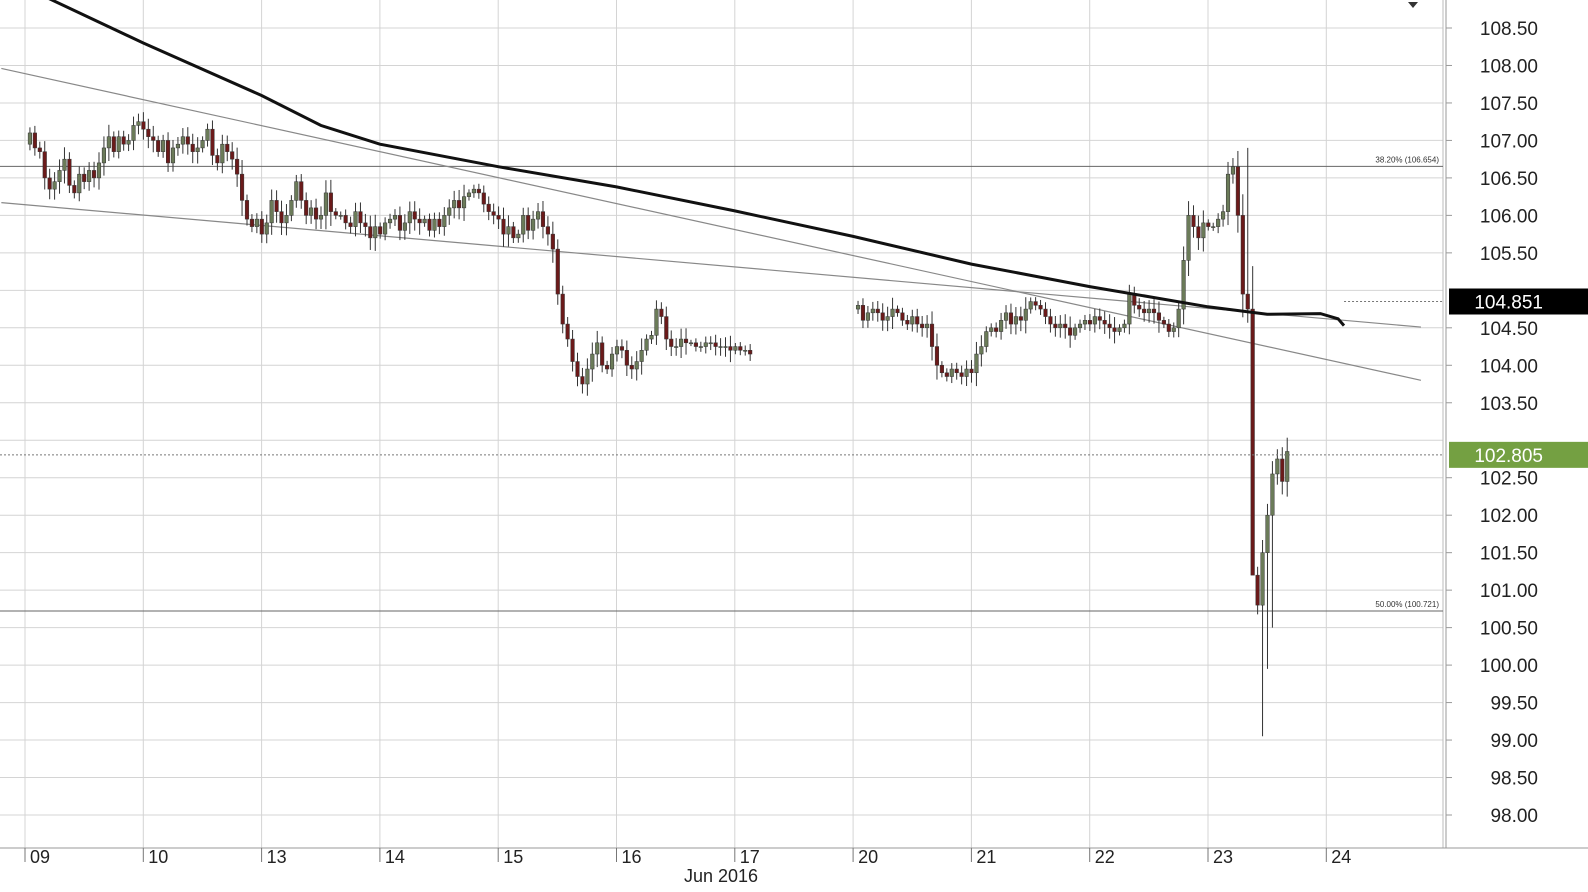 Image resolution: width=1588 pixels, height=892 pixels. Describe the element at coordinates (1509, 404) in the screenshot. I see `y-axis-tick-label: 103.50` at that location.